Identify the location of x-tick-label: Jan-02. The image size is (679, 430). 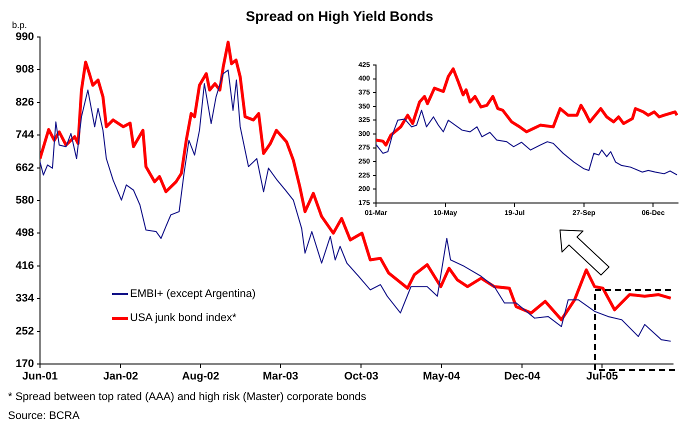
(120, 376).